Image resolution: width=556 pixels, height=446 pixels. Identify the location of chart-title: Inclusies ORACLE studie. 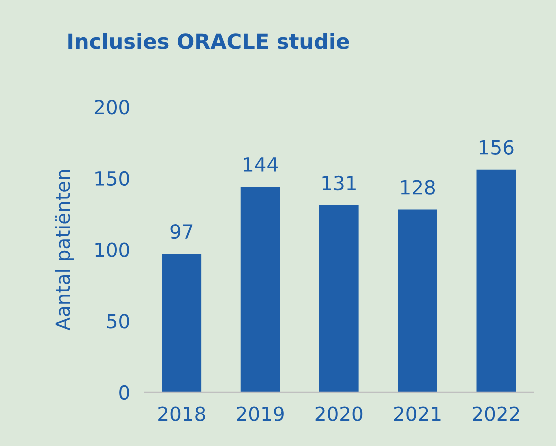
(209, 41).